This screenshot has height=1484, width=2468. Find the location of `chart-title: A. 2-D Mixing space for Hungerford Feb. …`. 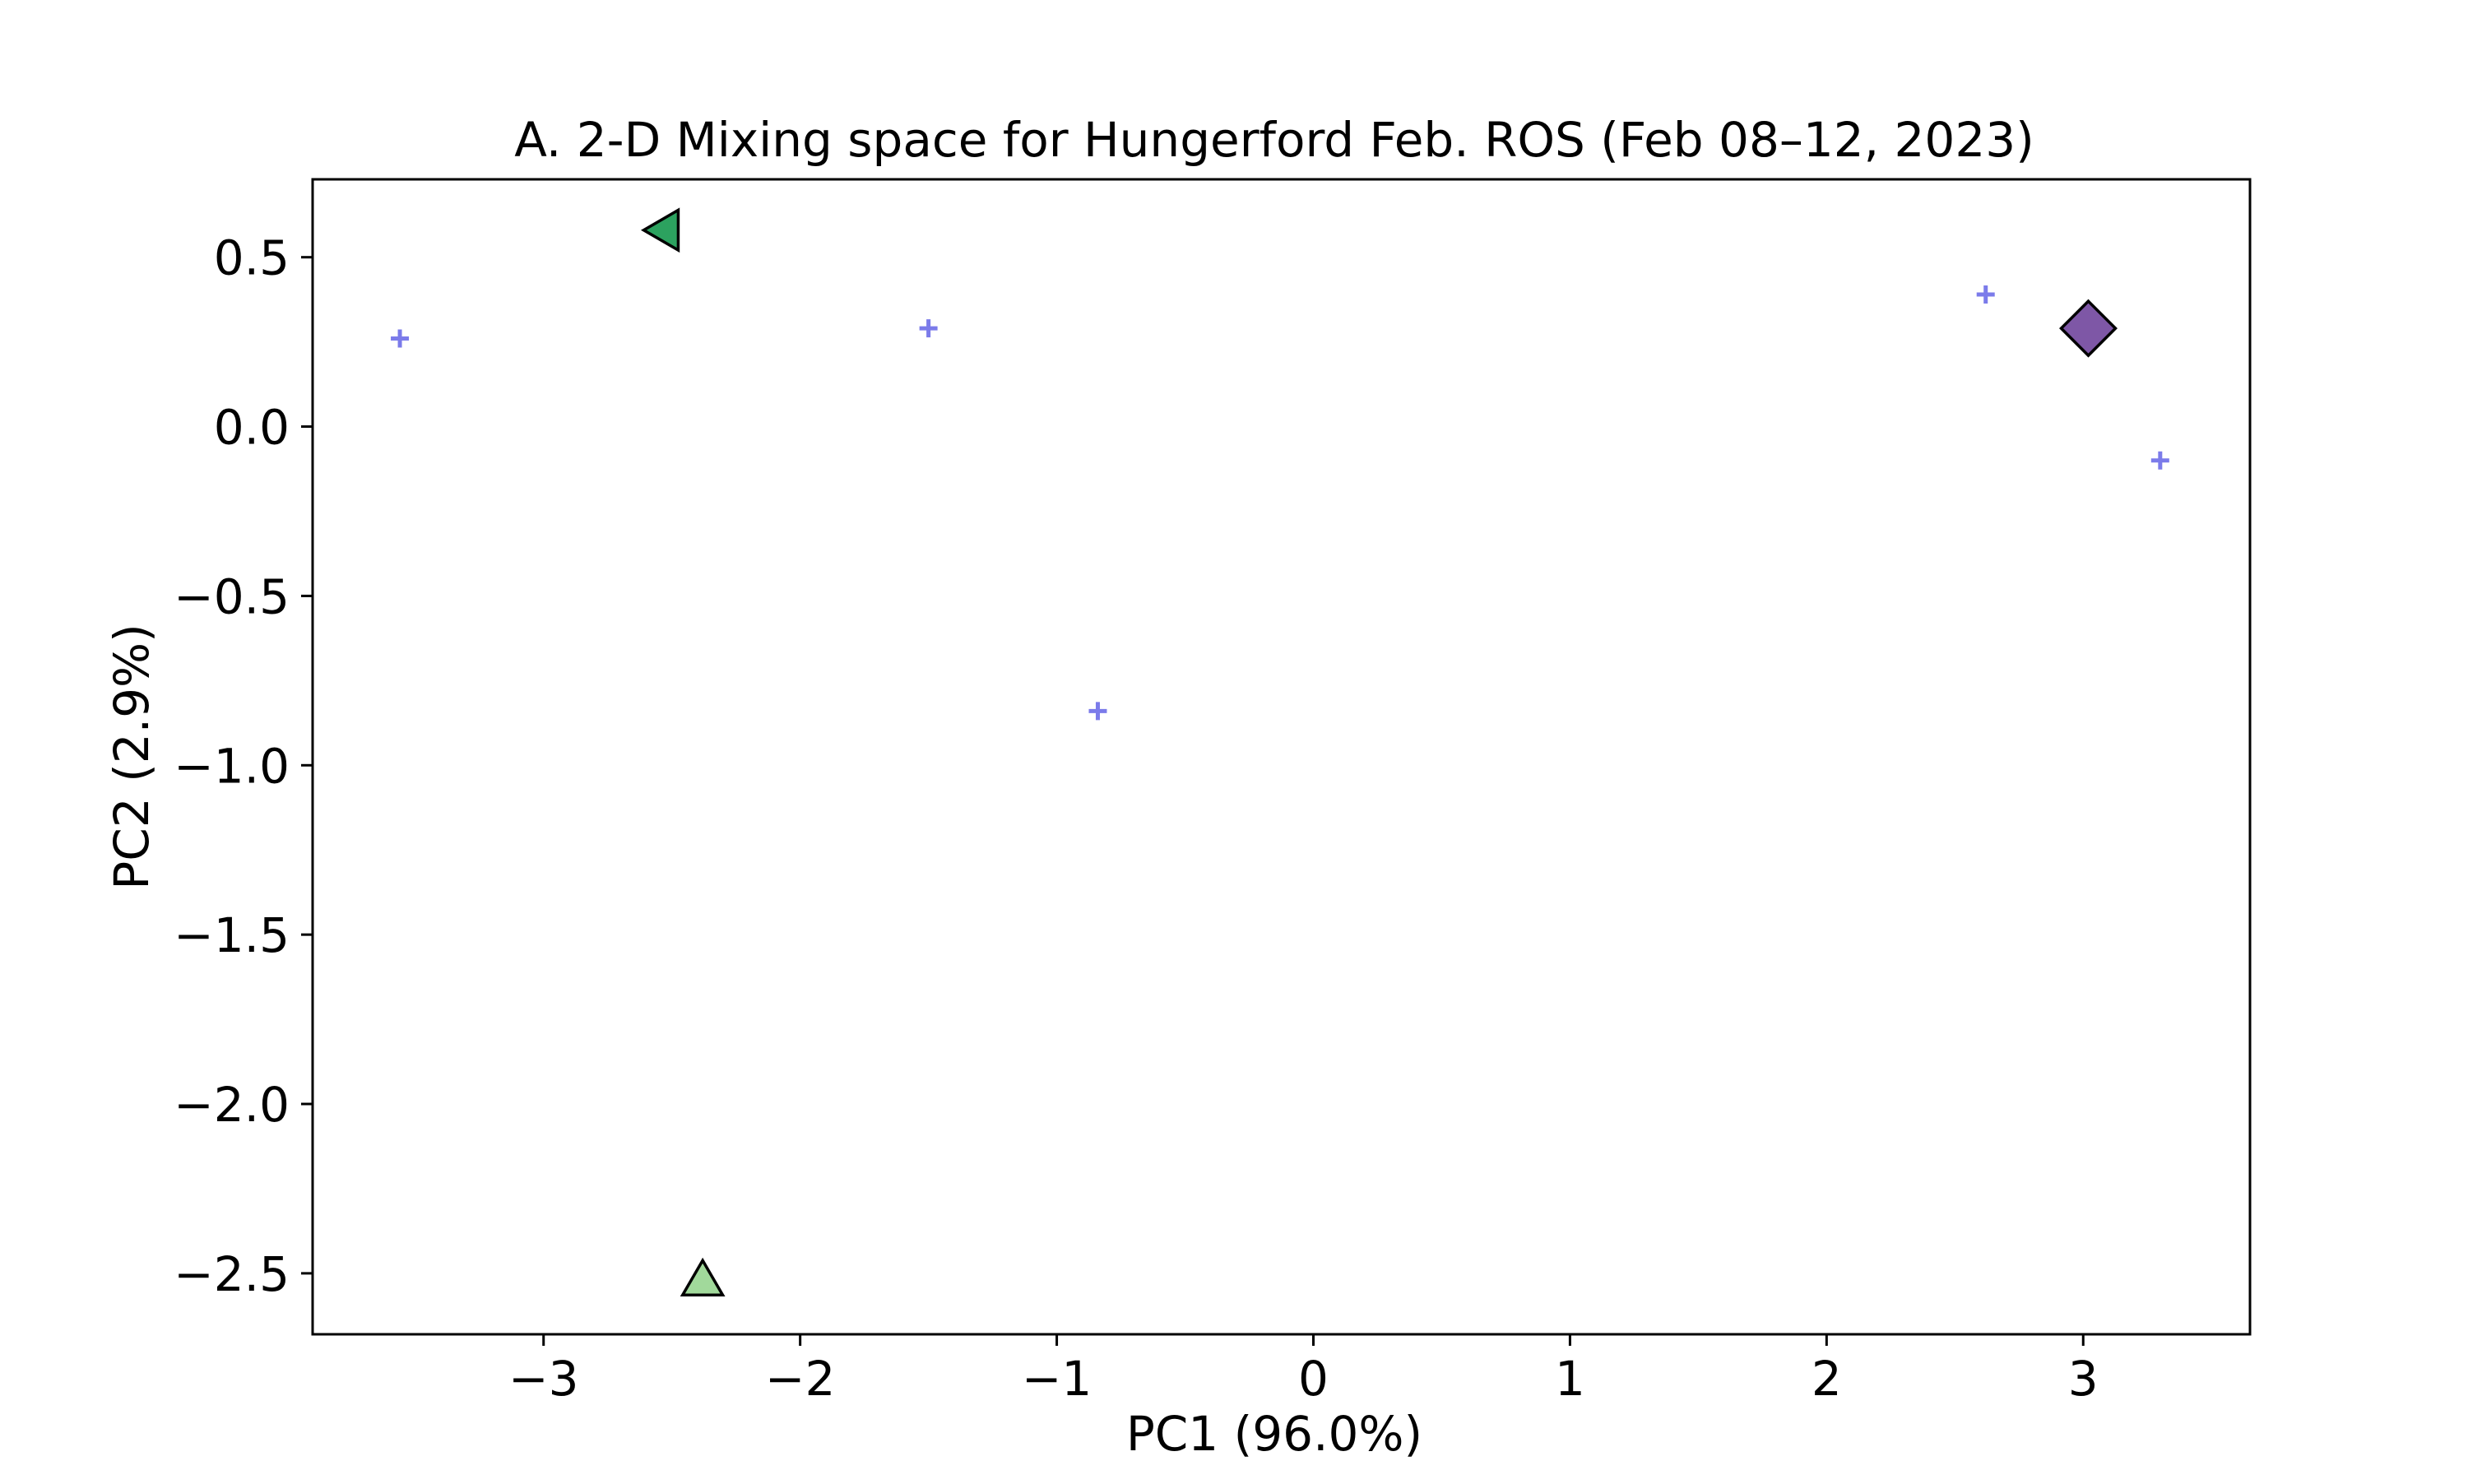

chart-title: A. 2-D Mixing space for Hungerford Feb. … is located at coordinates (1274, 140).